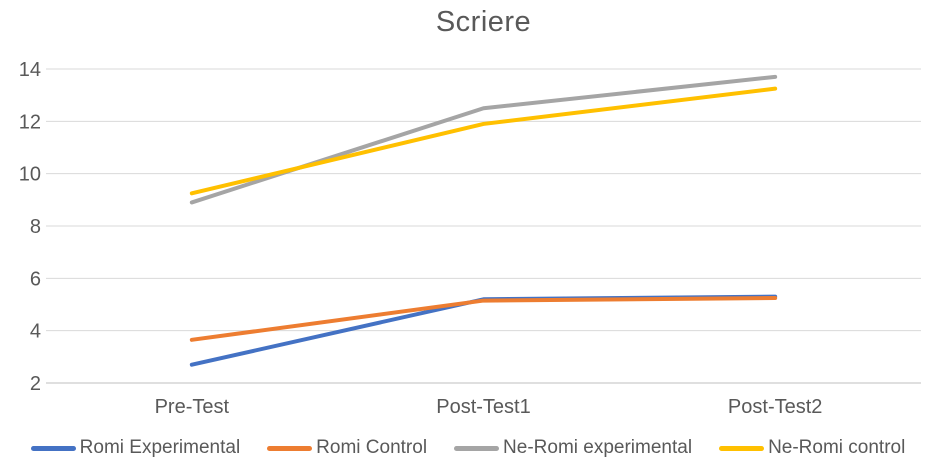 This screenshot has height=474, width=936. I want to click on chart-title: Scriere, so click(483, 22).